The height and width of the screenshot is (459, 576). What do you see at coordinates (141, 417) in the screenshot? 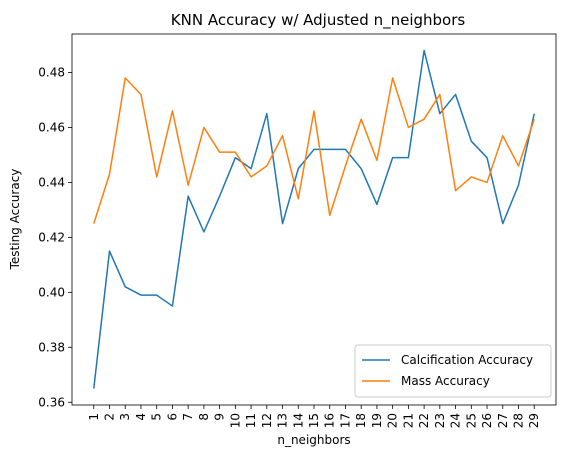
I see `x-tick-label: 4` at bounding box center [141, 417].